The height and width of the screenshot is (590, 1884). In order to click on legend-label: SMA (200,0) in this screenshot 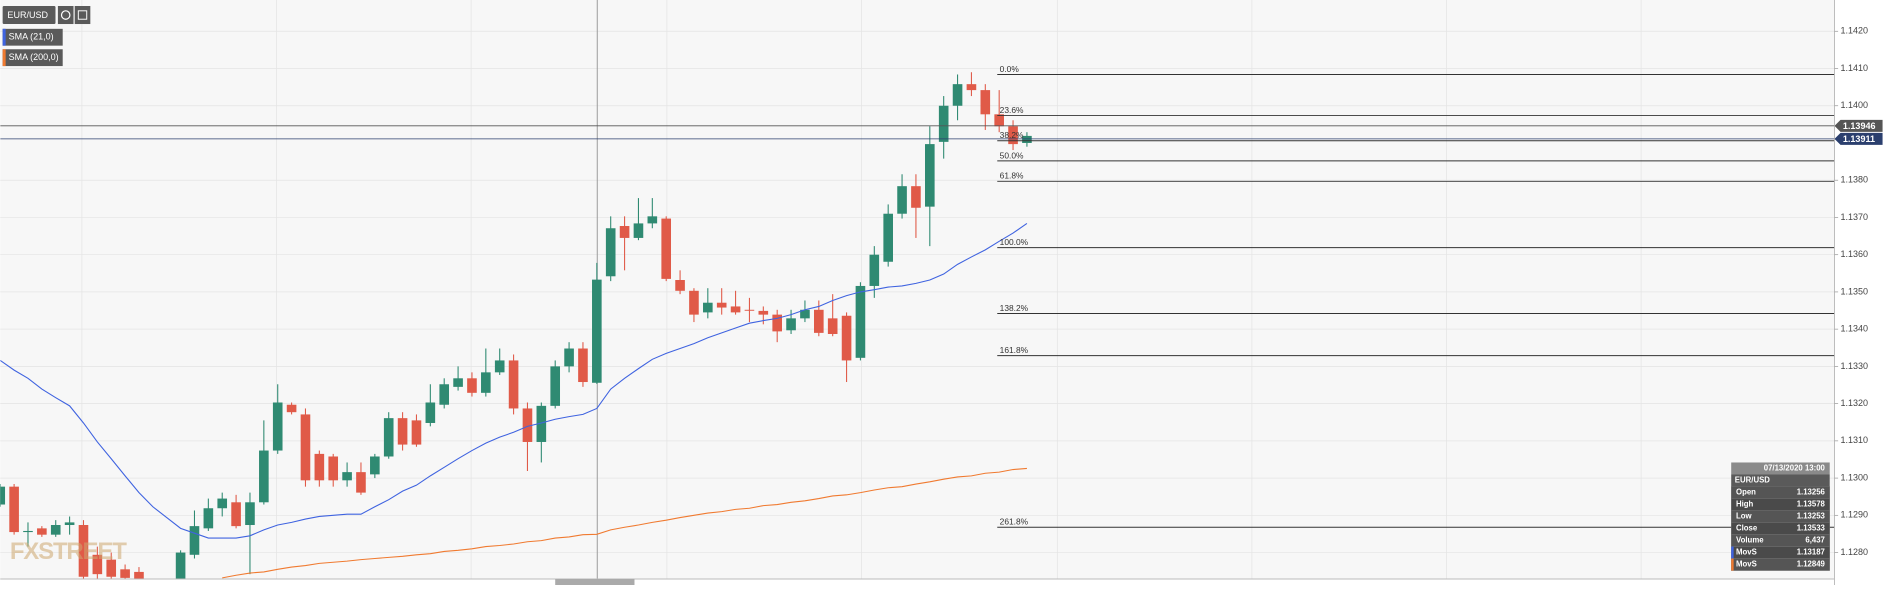, I will do `click(34, 57)`.